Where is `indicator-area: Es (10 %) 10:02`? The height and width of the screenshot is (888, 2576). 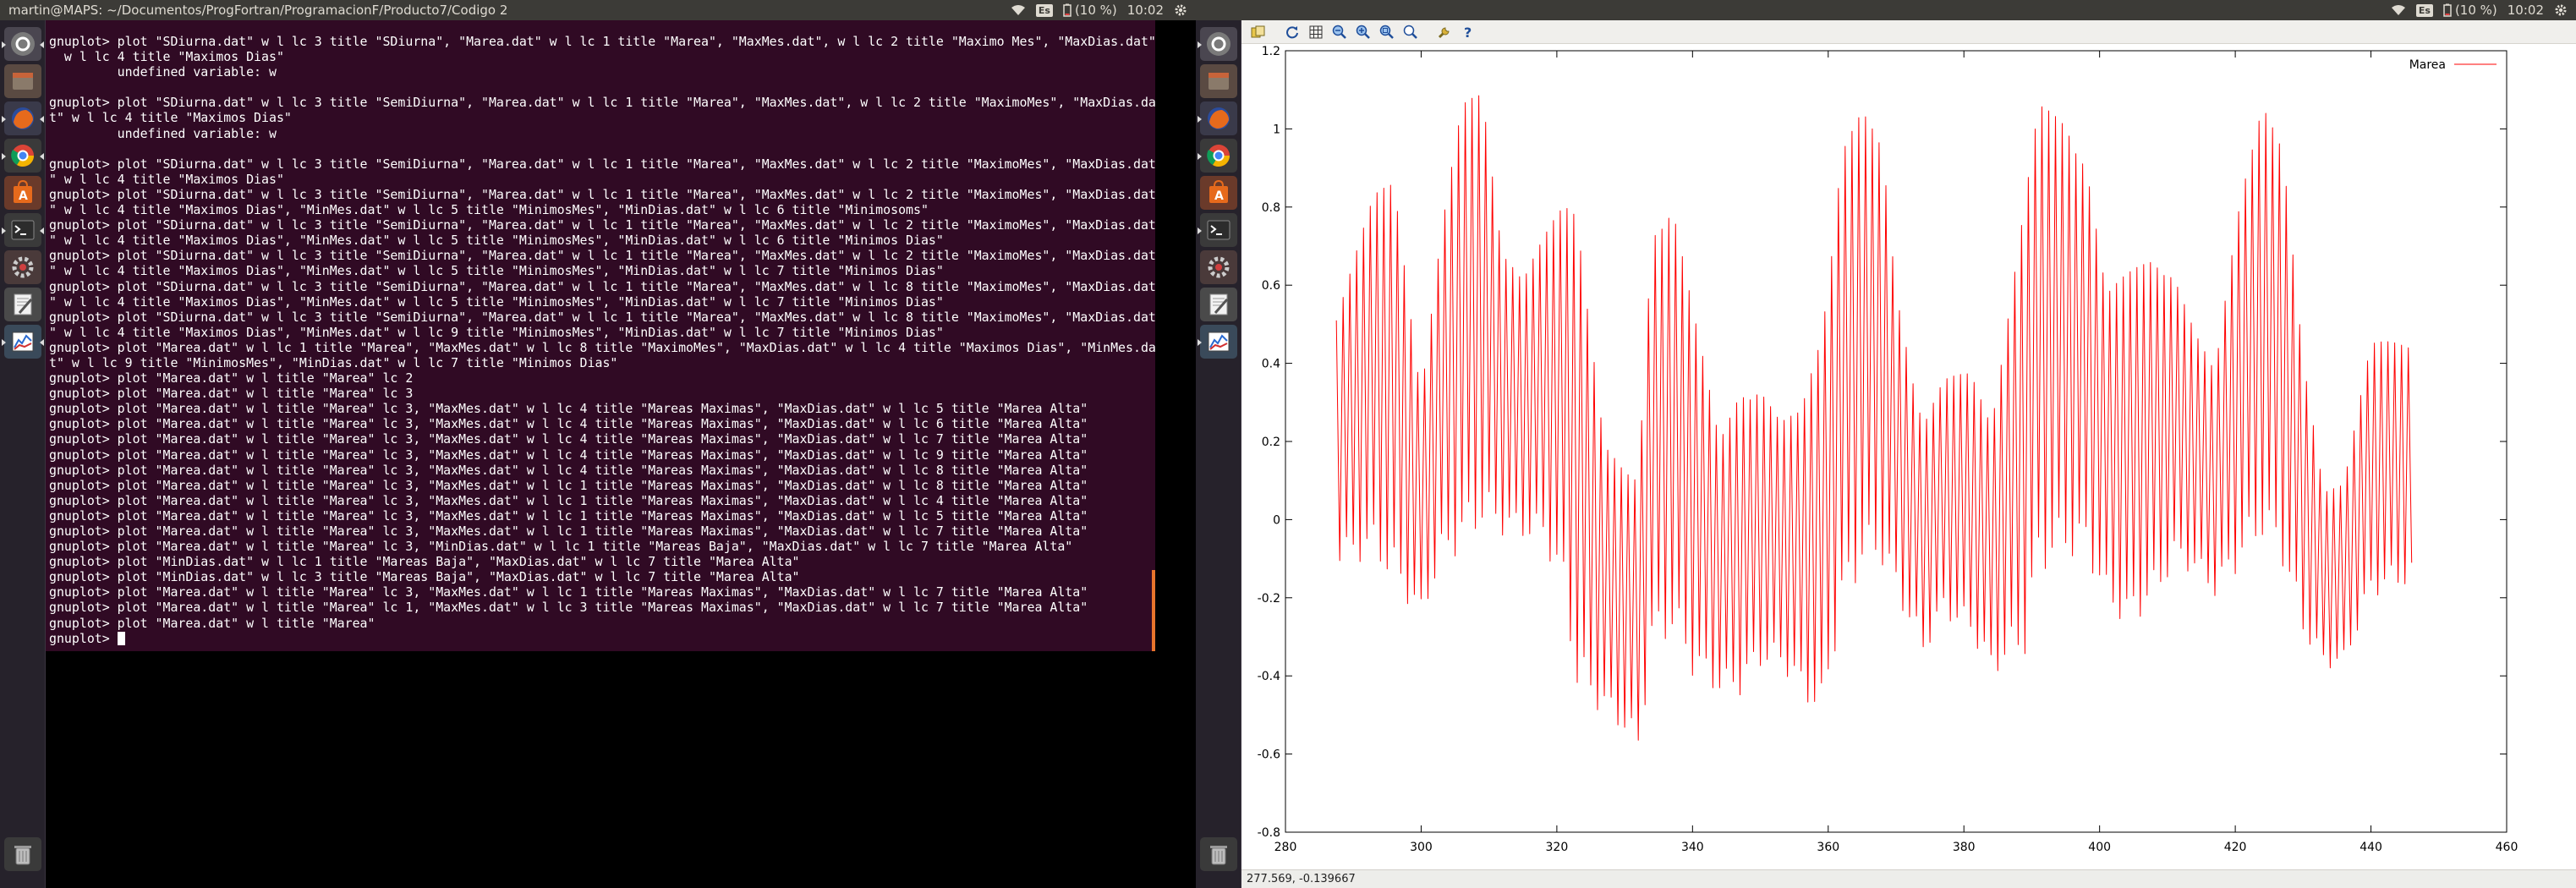 indicator-area: Es (10 %) 10:02 is located at coordinates (1099, 10).